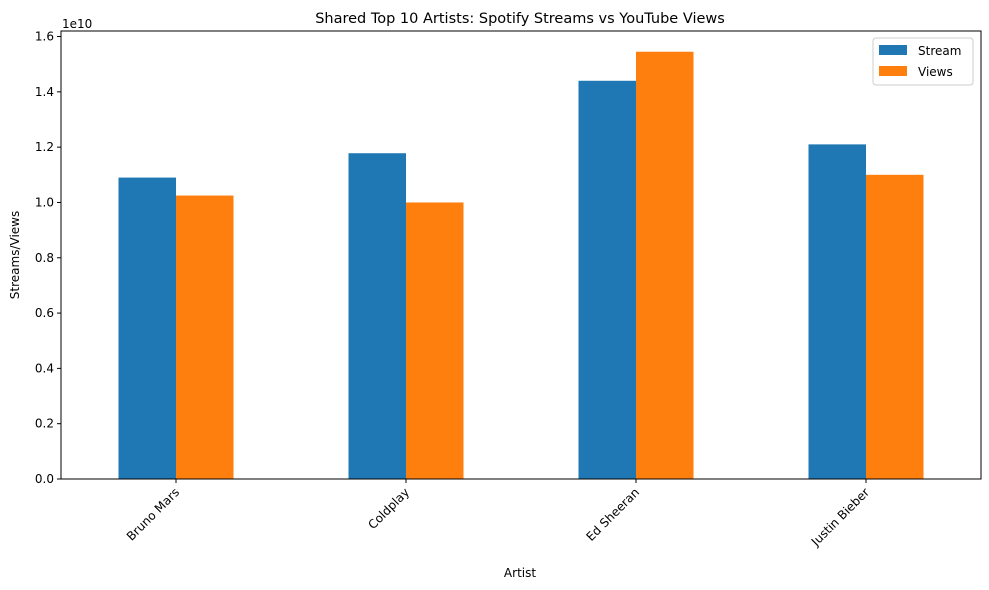 The height and width of the screenshot is (590, 989). What do you see at coordinates (893, 71) in the screenshot?
I see `legend-swatch-views` at bounding box center [893, 71].